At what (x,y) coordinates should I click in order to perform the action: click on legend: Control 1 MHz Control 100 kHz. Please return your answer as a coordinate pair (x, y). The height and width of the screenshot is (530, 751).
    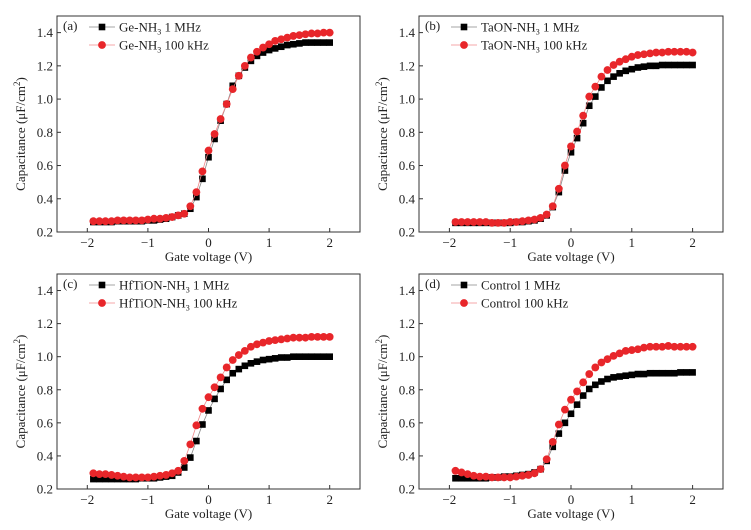
    Looking at the image, I should click on (510, 294).